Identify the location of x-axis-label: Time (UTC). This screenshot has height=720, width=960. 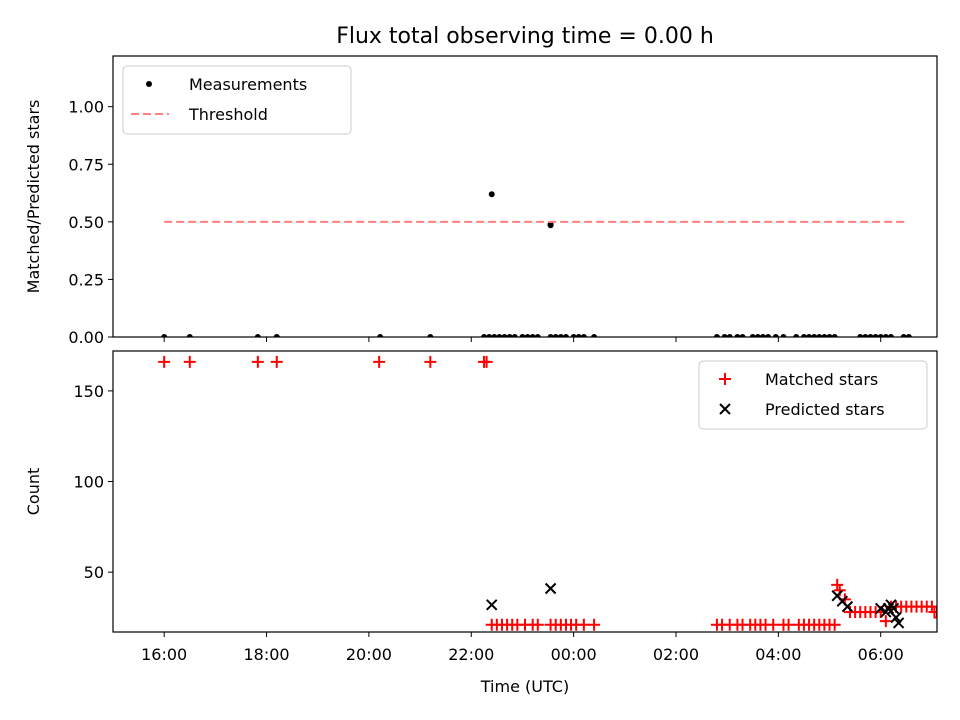
(524, 686).